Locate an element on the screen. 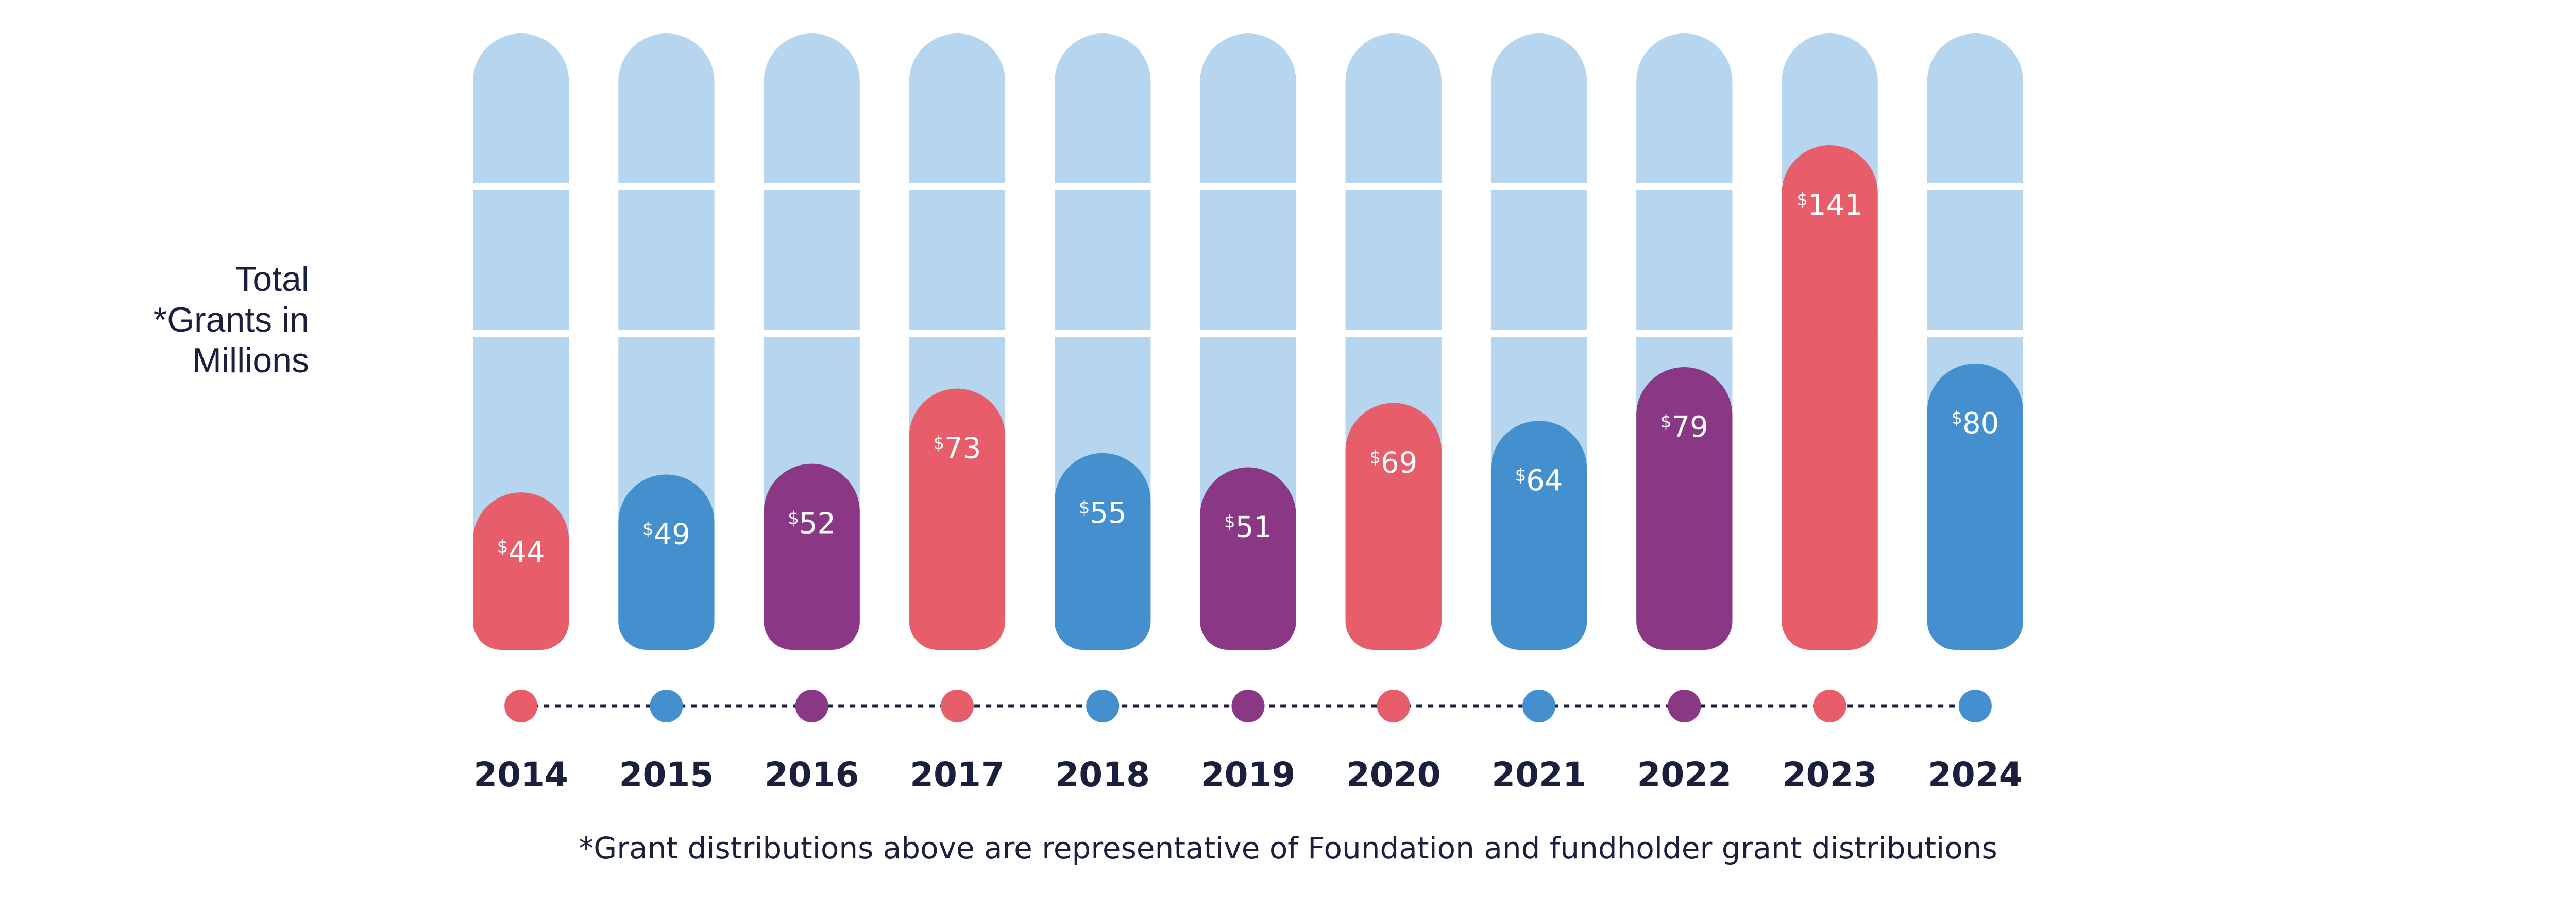  y-axis-label-line-3: Millions is located at coordinates (250, 360).